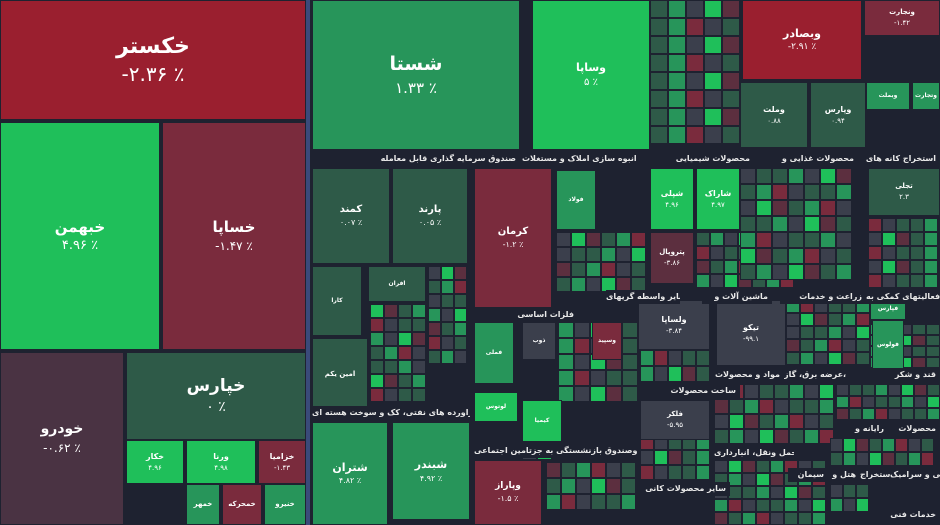  I want to click on right-tile: فولاد, so click(576, 200).